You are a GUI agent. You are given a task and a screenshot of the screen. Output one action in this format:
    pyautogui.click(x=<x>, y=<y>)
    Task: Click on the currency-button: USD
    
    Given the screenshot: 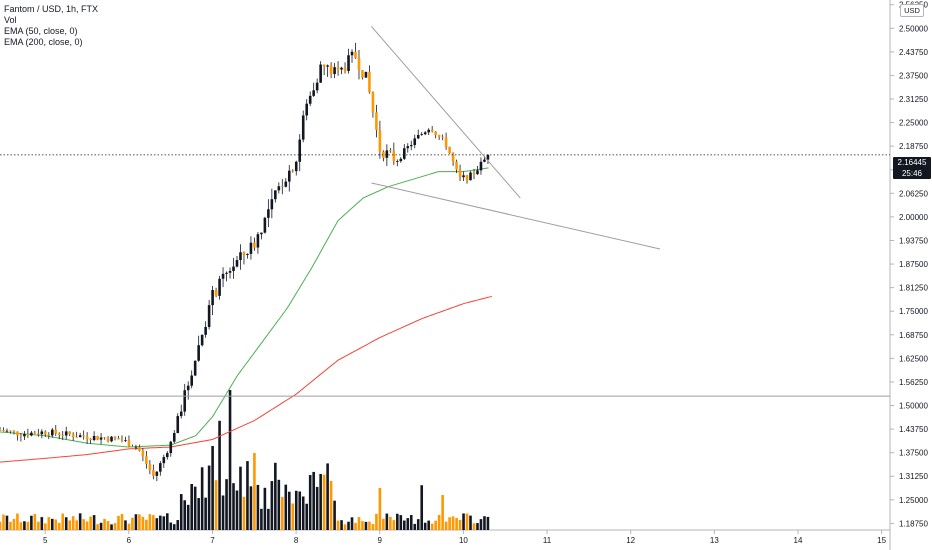 What is the action you would take?
    pyautogui.click(x=912, y=10)
    